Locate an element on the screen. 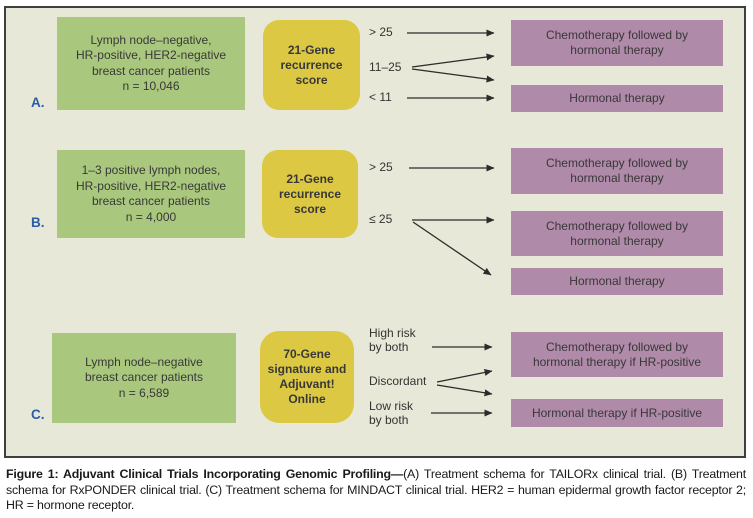 Image resolution: width=753 pixels, height=518 pixels. panel-a-branch-lt11: < 11 is located at coordinates (380, 97).